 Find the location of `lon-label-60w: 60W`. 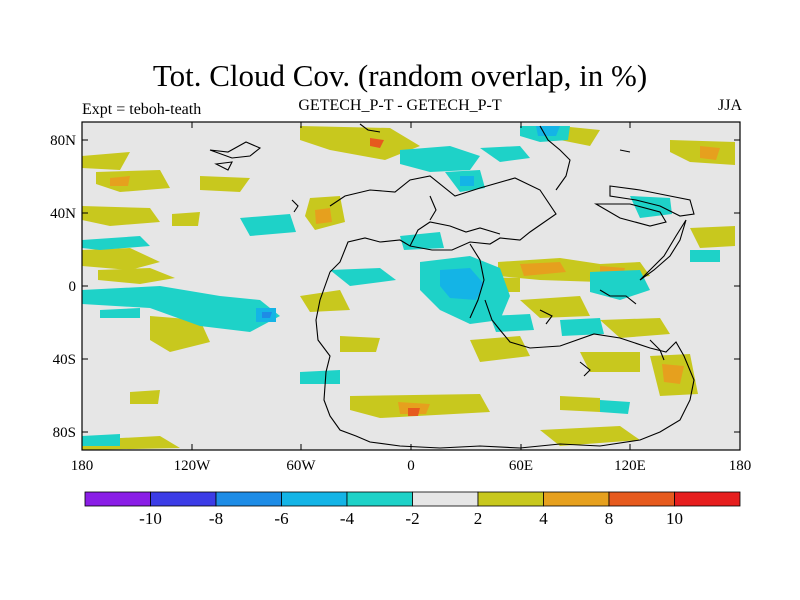

lon-label-60w: 60W is located at coordinates (301, 466).